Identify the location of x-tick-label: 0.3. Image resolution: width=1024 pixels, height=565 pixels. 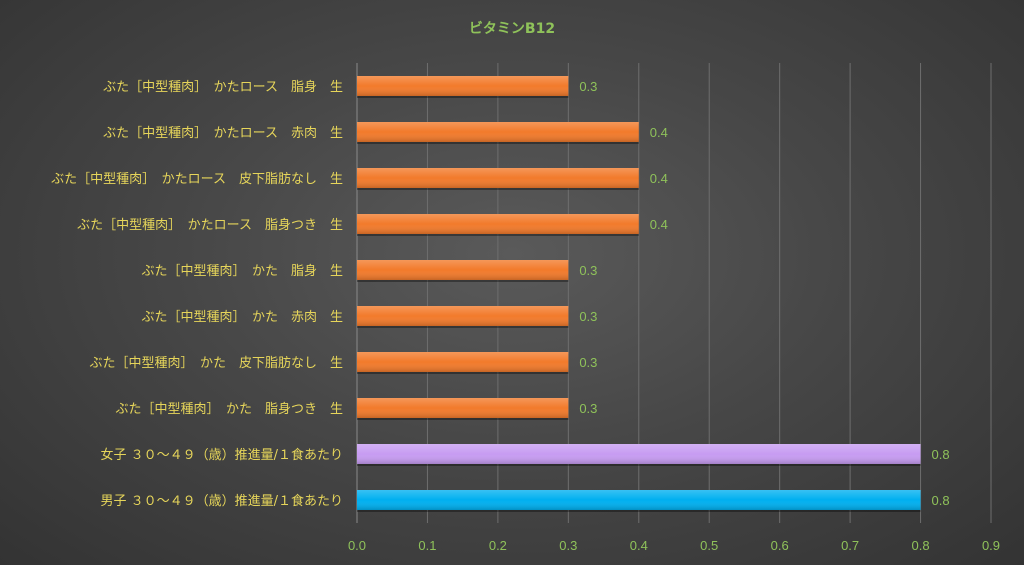
(568, 545).